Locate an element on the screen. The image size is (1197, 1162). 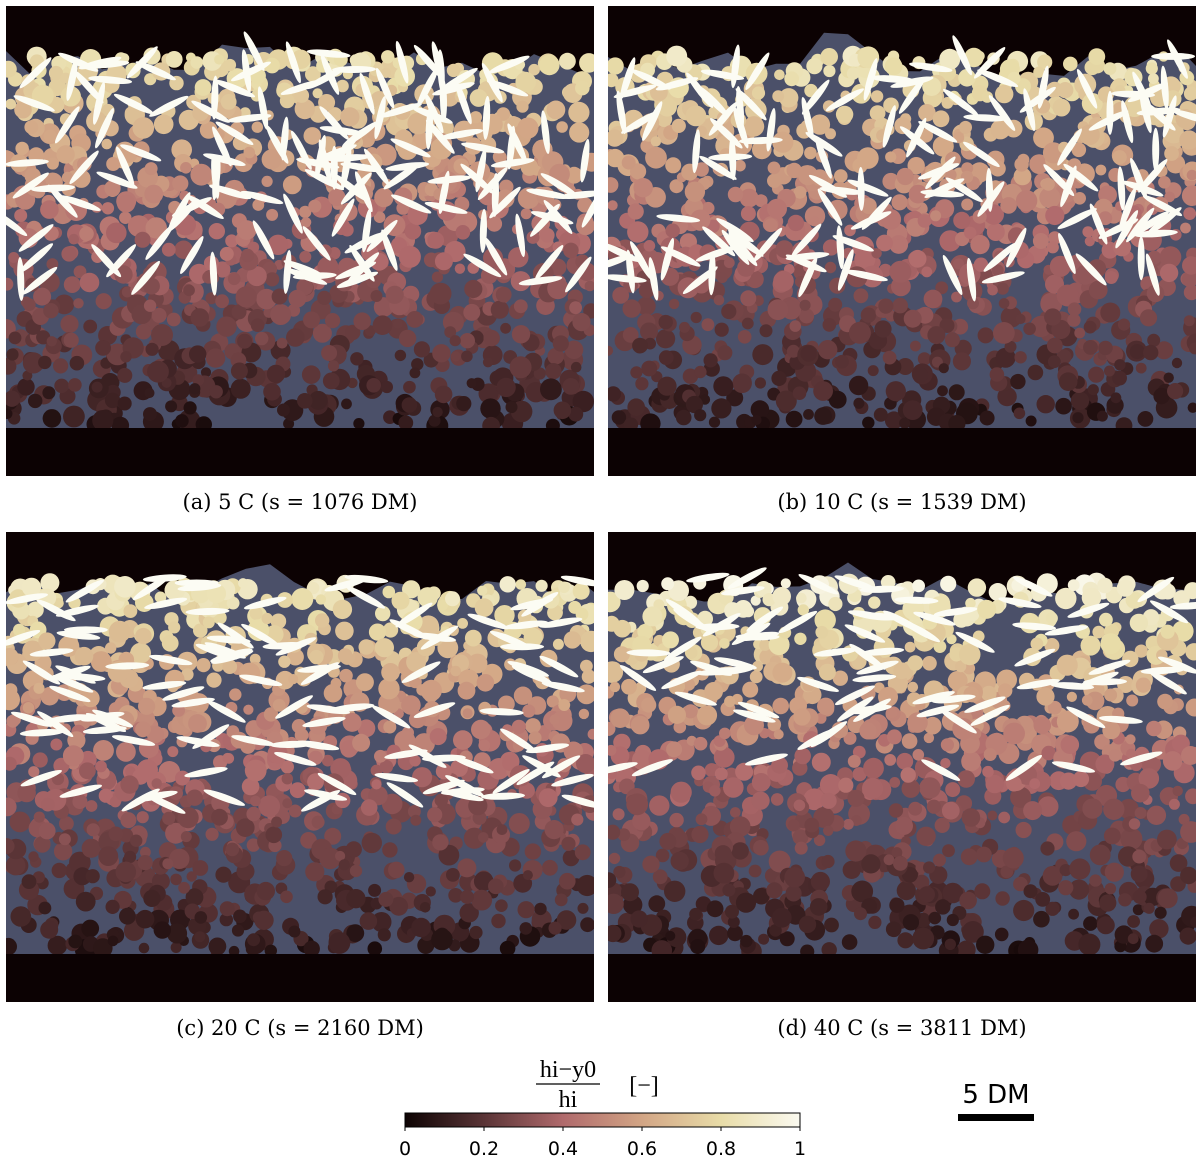
caption: (b) 10 C (s = 1539 DM) is located at coordinates (901, 502).